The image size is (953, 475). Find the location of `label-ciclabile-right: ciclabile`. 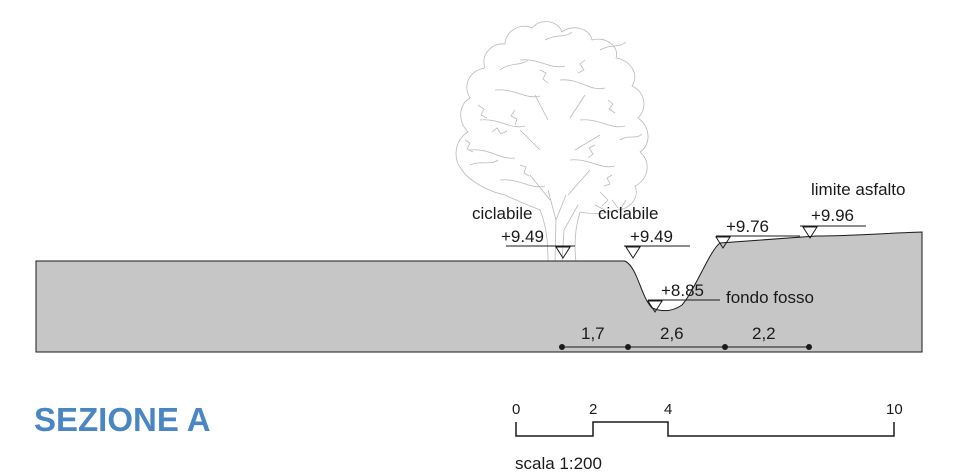

label-ciclabile-right: ciclabile is located at coordinates (628, 213).